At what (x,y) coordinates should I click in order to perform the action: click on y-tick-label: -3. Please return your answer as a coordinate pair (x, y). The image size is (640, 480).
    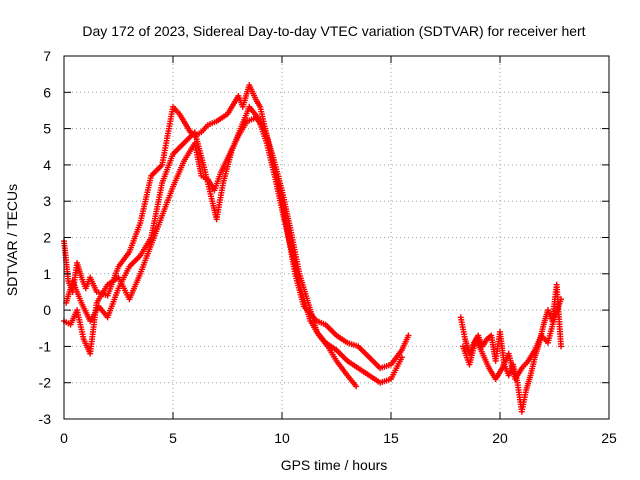
    Looking at the image, I should click on (45, 419).